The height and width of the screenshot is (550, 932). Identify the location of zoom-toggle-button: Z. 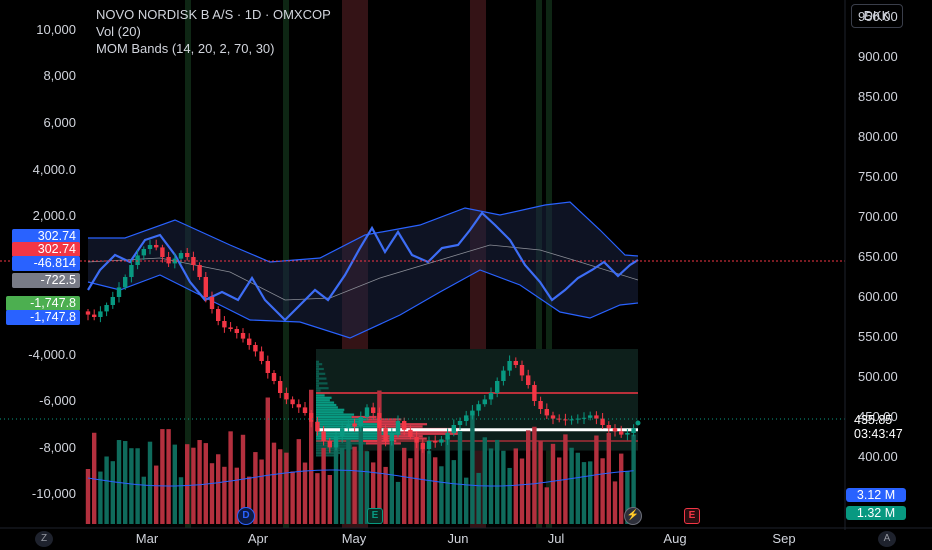
(44, 539).